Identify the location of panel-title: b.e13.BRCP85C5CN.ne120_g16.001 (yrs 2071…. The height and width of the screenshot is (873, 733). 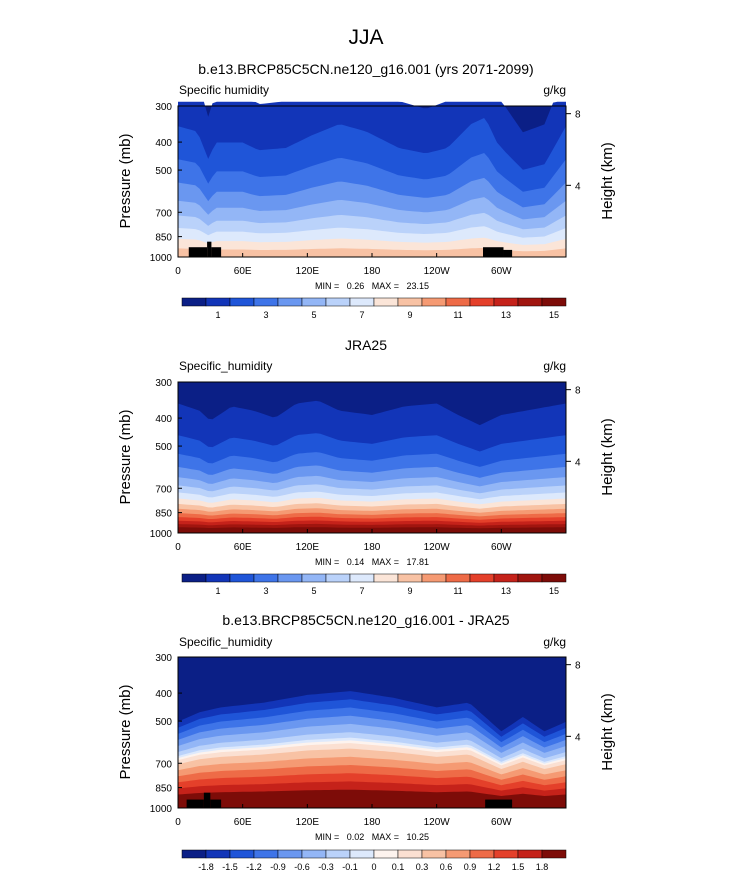
(365, 69).